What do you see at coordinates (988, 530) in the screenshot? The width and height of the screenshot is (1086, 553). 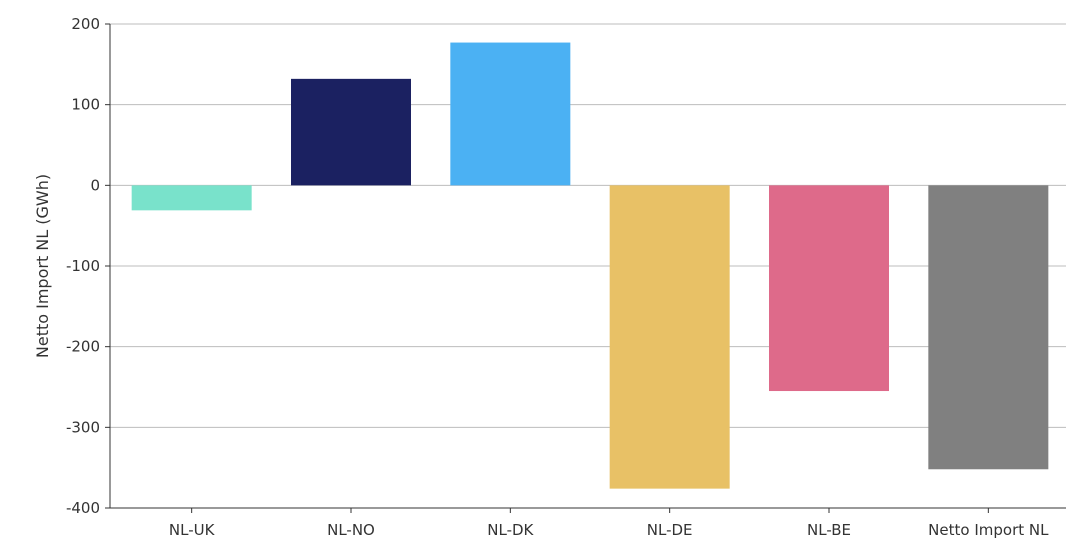 I see `x-tick-label: Netto Import NL` at bounding box center [988, 530].